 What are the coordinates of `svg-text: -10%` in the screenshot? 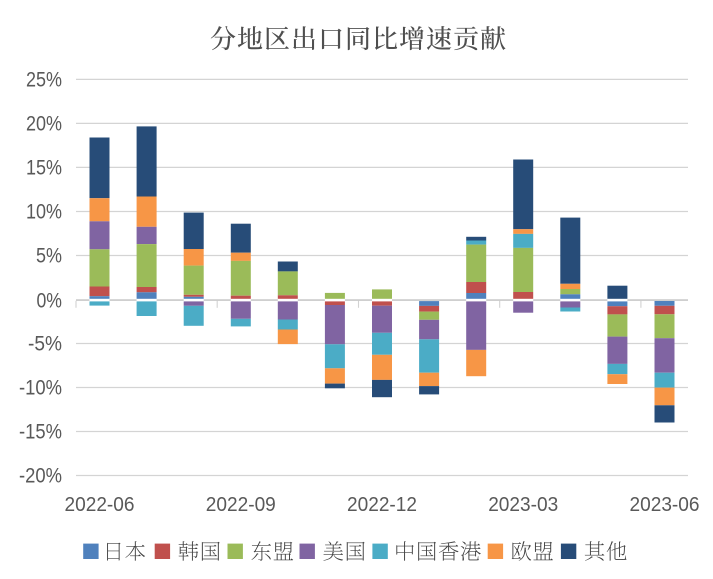 It's located at (40, 388).